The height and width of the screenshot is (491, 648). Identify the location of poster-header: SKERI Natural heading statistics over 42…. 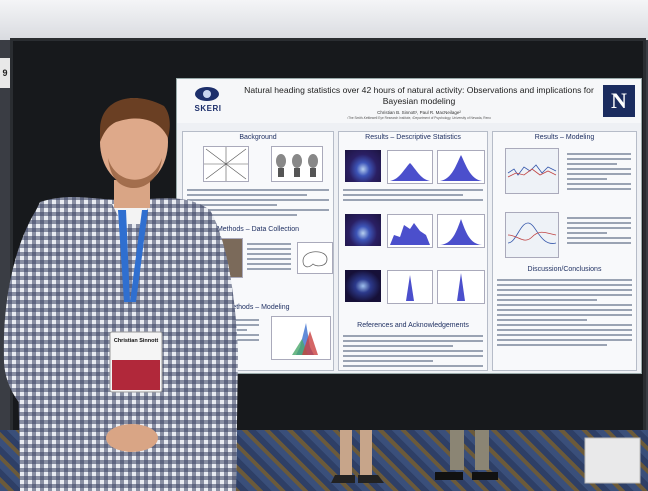
(409, 101).